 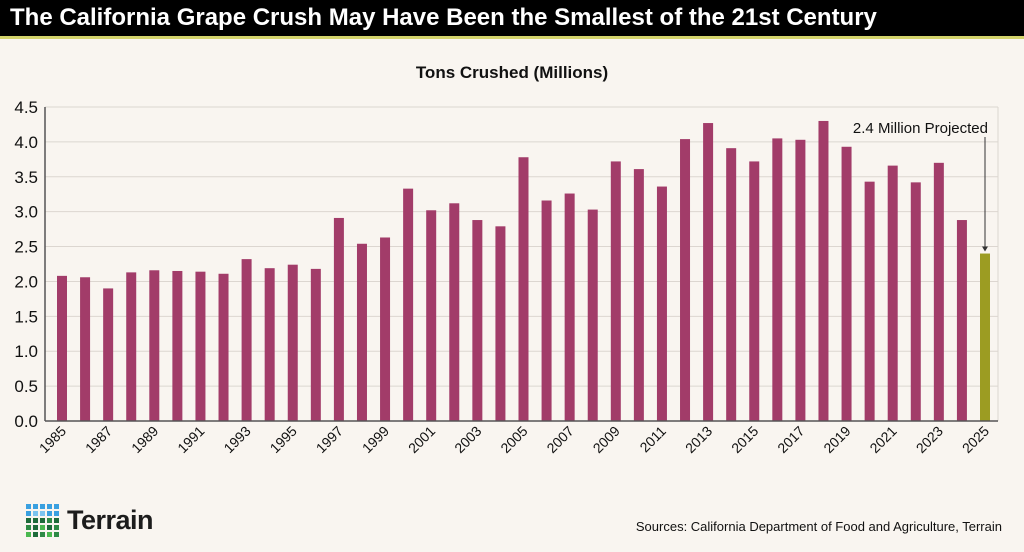 I want to click on annotation-arrowhead-icon, so click(x=985, y=249).